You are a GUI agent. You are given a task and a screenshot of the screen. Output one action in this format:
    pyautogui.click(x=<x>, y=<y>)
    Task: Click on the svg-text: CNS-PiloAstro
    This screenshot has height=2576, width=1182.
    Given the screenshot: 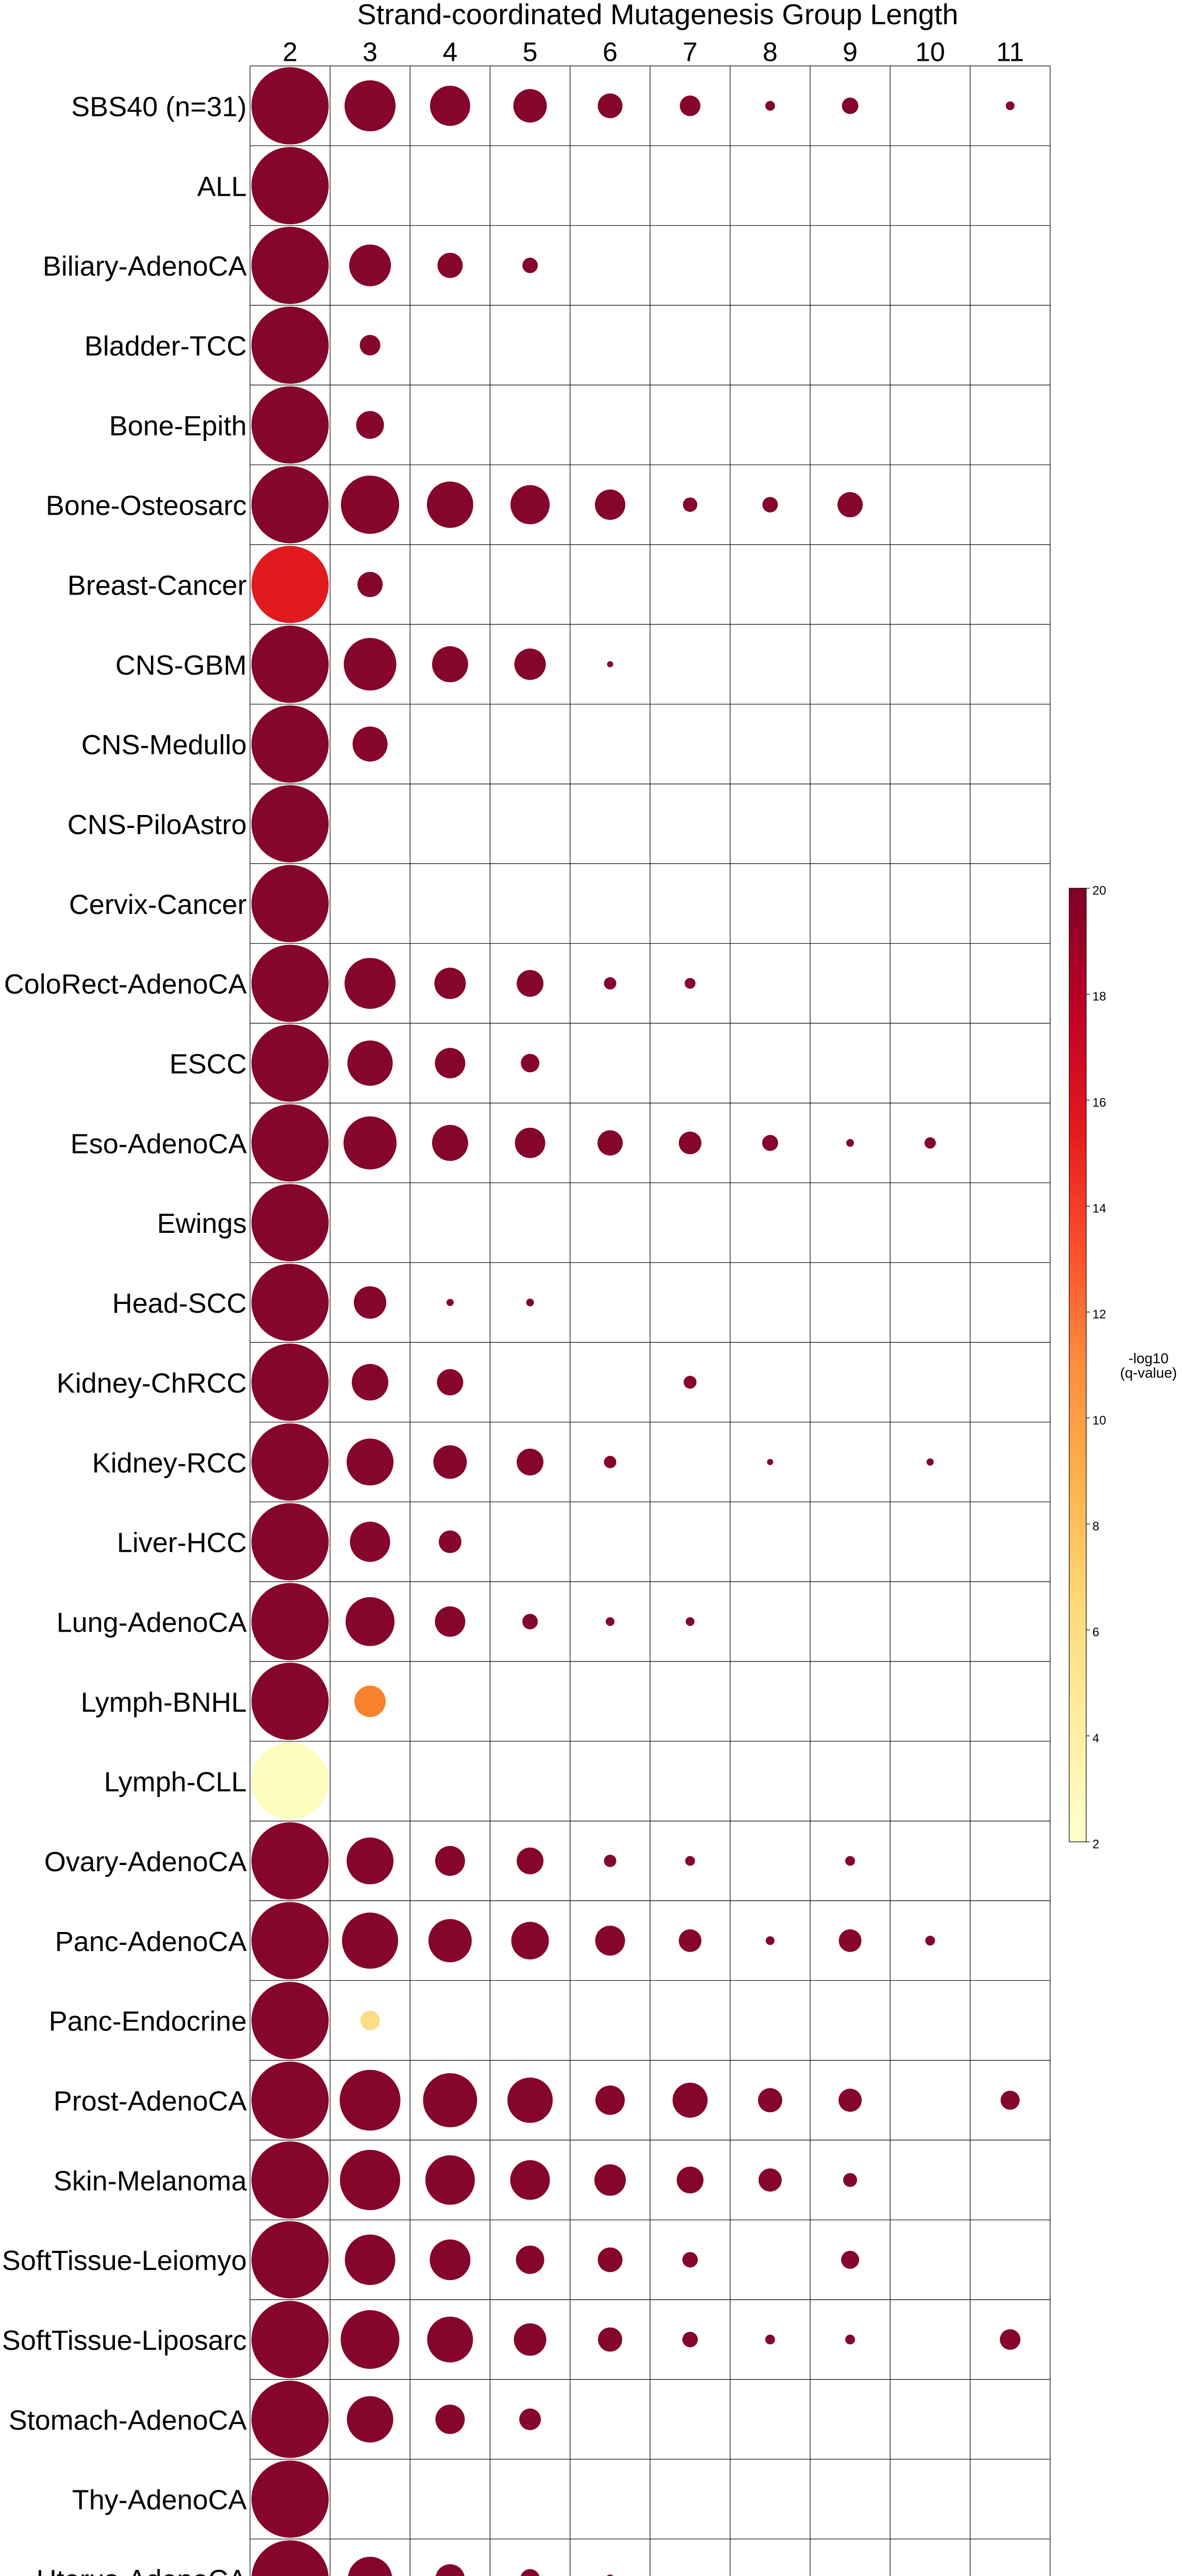 What is the action you would take?
    pyautogui.click(x=157, y=824)
    